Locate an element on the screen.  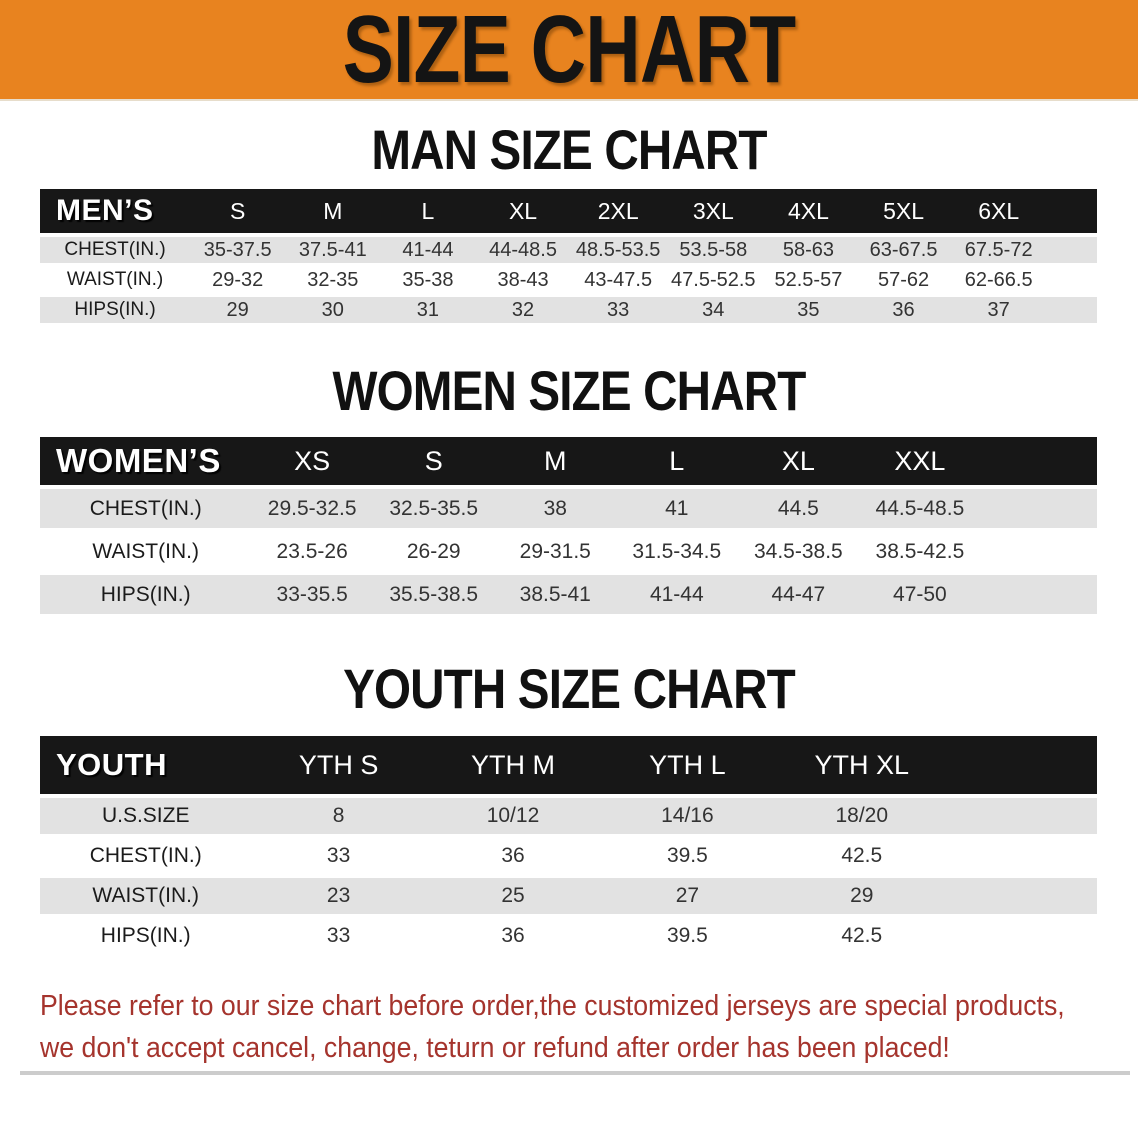
measurement-value: 47.5-52.5 is located at coordinates (713, 282).